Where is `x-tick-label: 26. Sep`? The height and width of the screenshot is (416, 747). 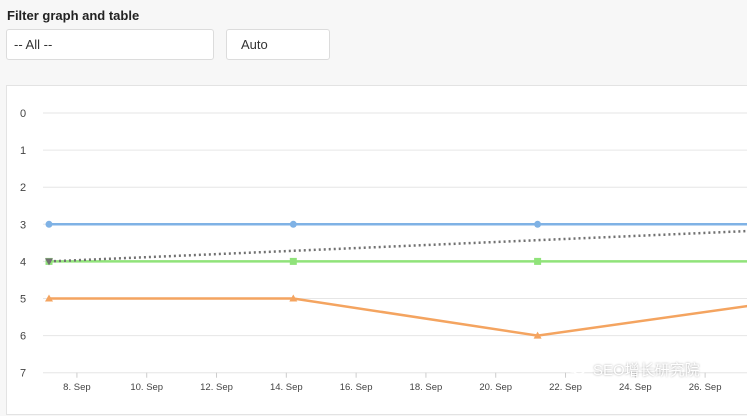
x-tick-label: 26. Sep is located at coordinates (705, 387).